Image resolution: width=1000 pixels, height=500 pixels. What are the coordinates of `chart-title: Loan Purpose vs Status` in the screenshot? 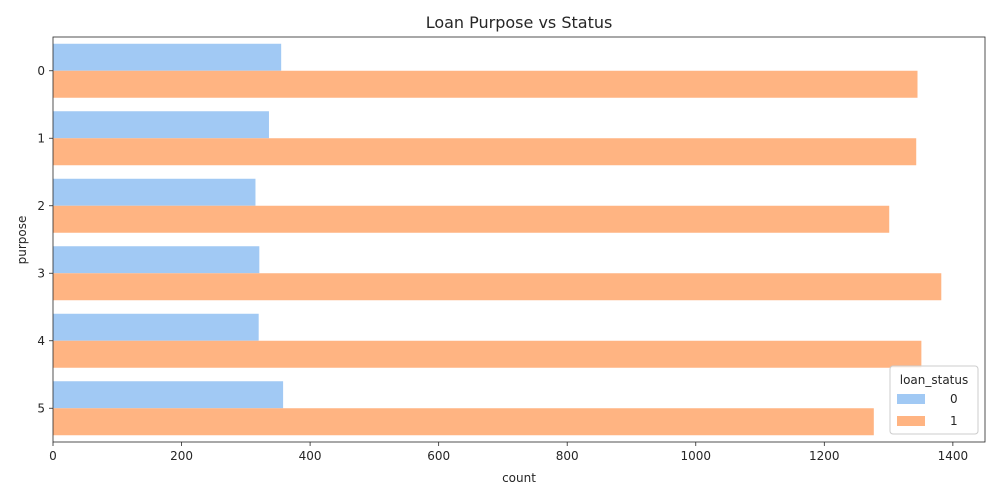 It's located at (519, 22).